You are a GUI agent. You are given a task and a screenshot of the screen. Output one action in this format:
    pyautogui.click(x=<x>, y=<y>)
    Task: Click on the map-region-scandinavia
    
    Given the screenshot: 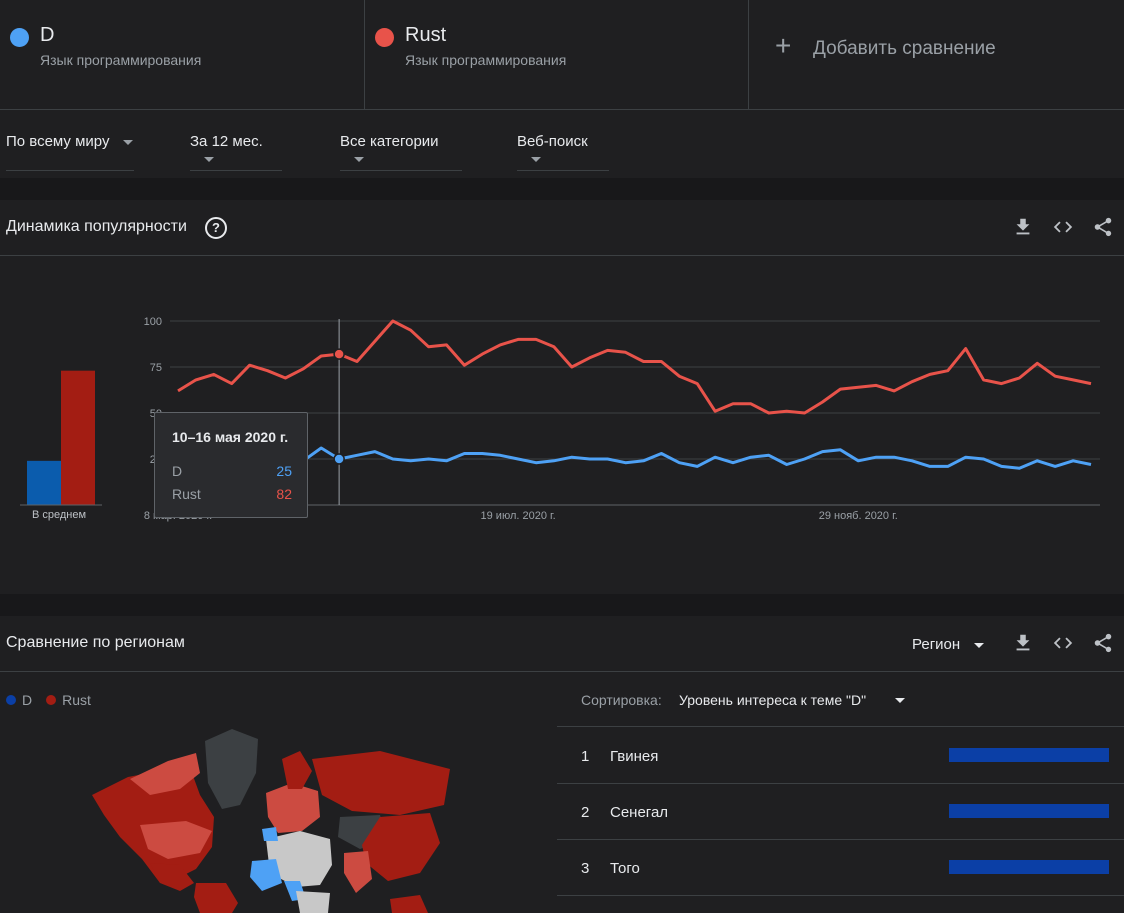 What is the action you would take?
    pyautogui.click(x=297, y=770)
    